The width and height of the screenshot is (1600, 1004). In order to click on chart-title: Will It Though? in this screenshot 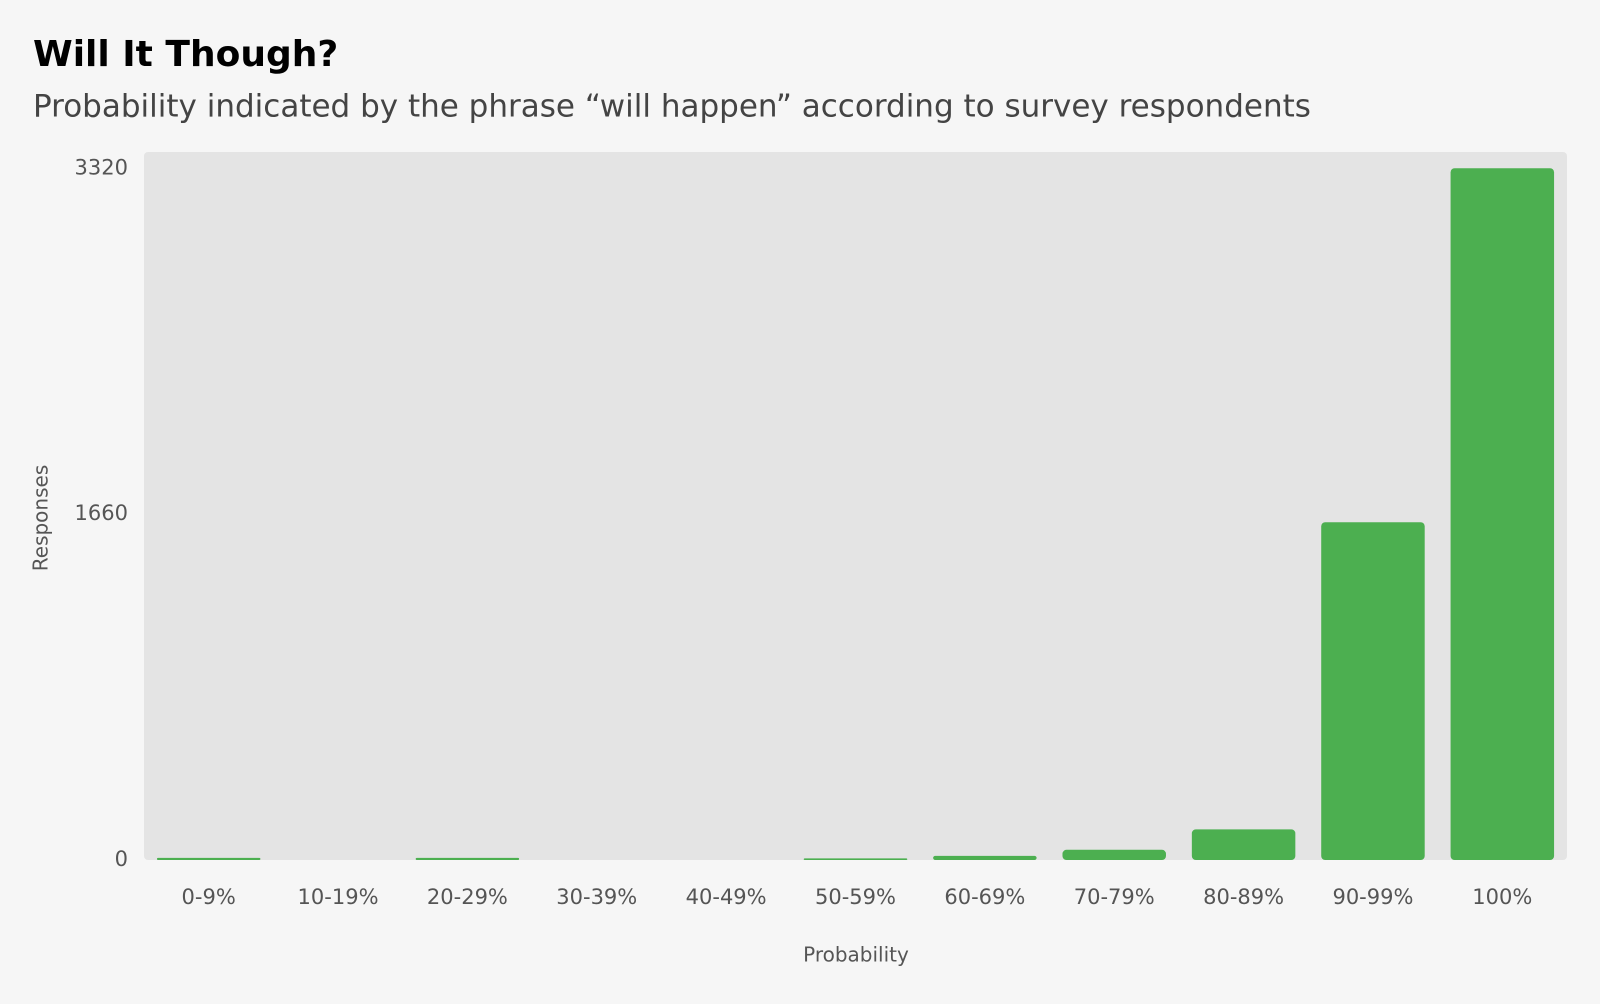, I will do `click(185, 54)`.